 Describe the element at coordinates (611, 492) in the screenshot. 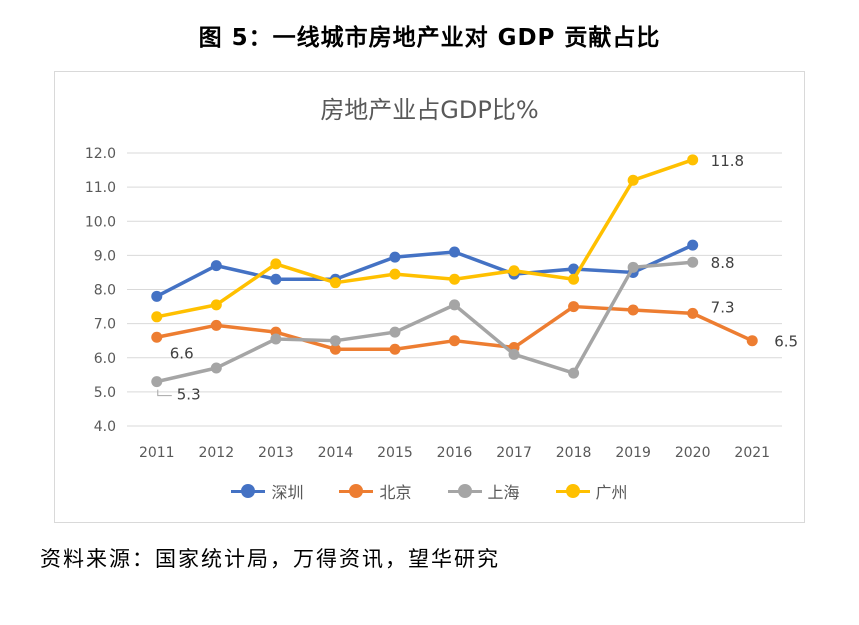

I see `legend-label: 广州` at that location.